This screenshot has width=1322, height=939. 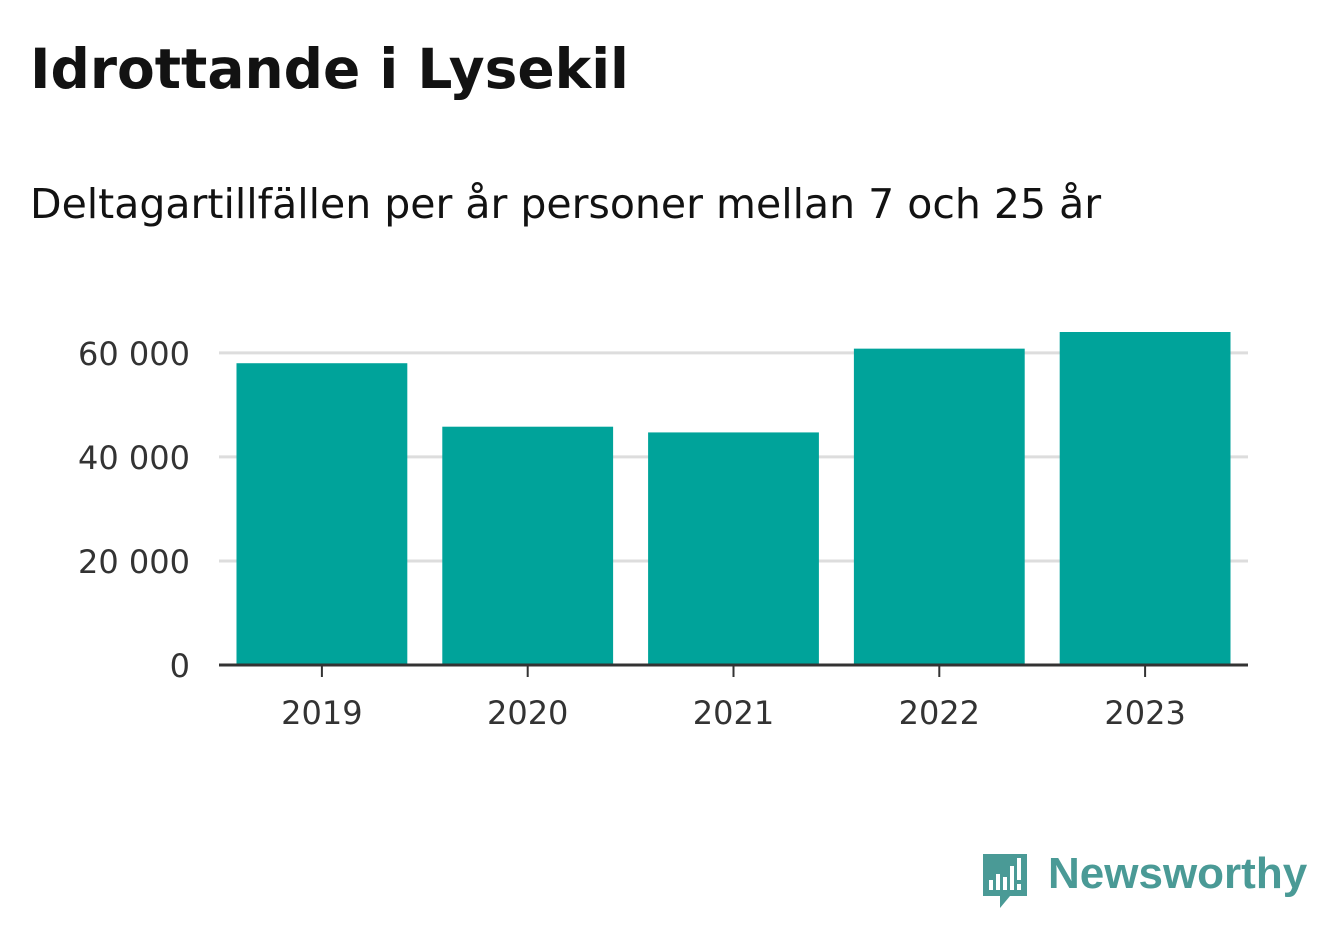 I want to click on y-tick-label: 0, so click(x=180, y=666).